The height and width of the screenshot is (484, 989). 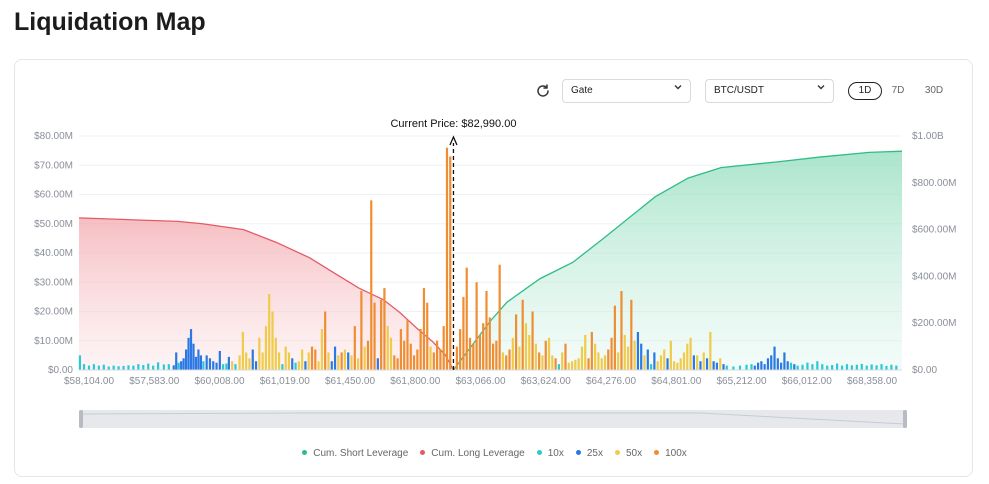 I want to click on legend-item: 50x, so click(x=628, y=453).